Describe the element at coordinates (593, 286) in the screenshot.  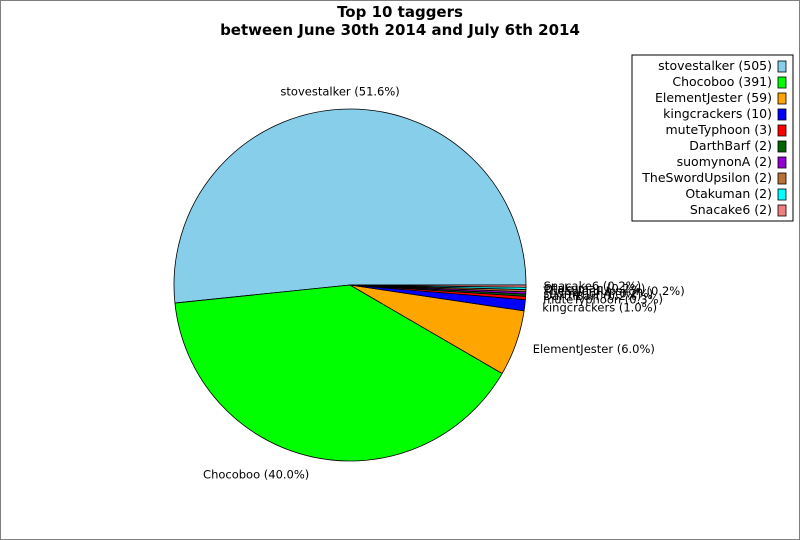
I see `slice-label-snacake6: Snacake6 (0.2%)` at that location.